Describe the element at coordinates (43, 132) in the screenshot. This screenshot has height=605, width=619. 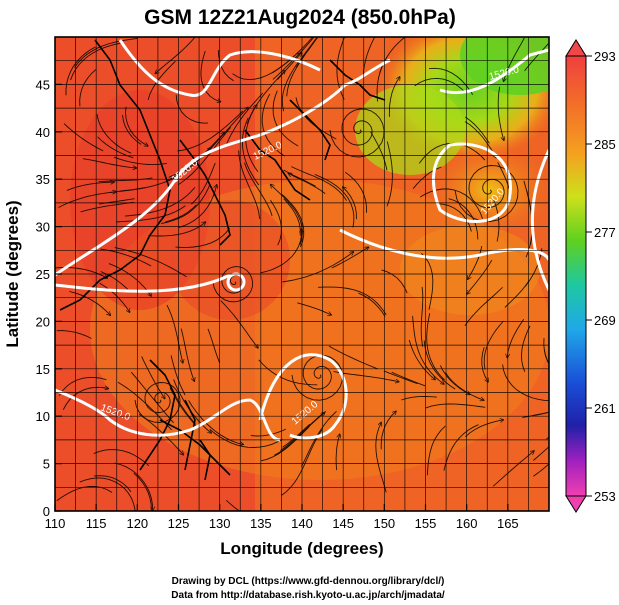
I see `y-tick-label: 40` at that location.